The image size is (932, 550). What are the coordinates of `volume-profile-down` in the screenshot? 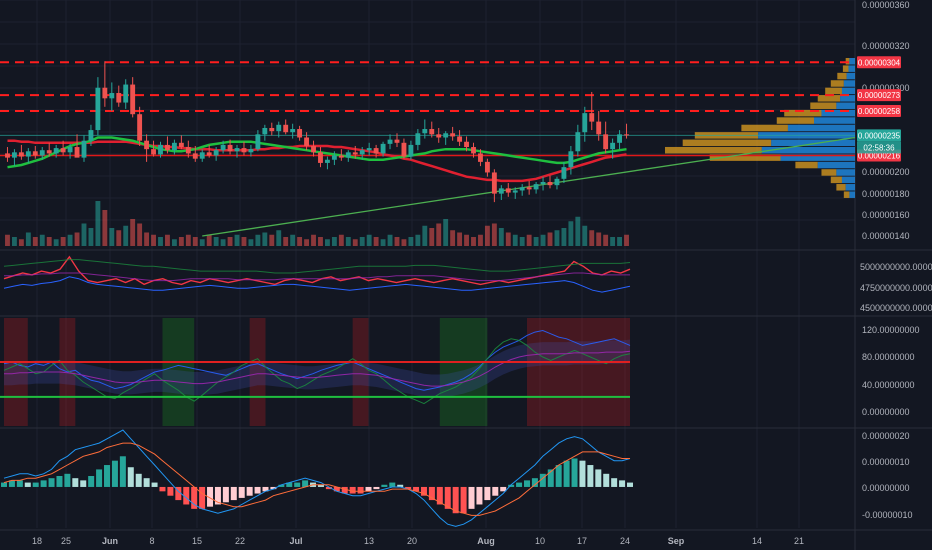 It's located at (837, 83).